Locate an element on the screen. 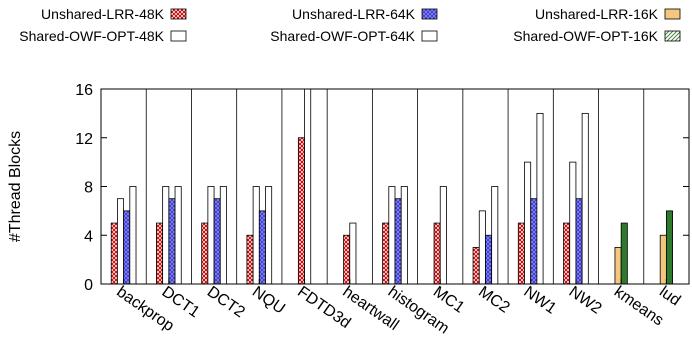 This screenshot has width=692, height=356. x-tick-label: NW2 is located at coordinates (585, 300).